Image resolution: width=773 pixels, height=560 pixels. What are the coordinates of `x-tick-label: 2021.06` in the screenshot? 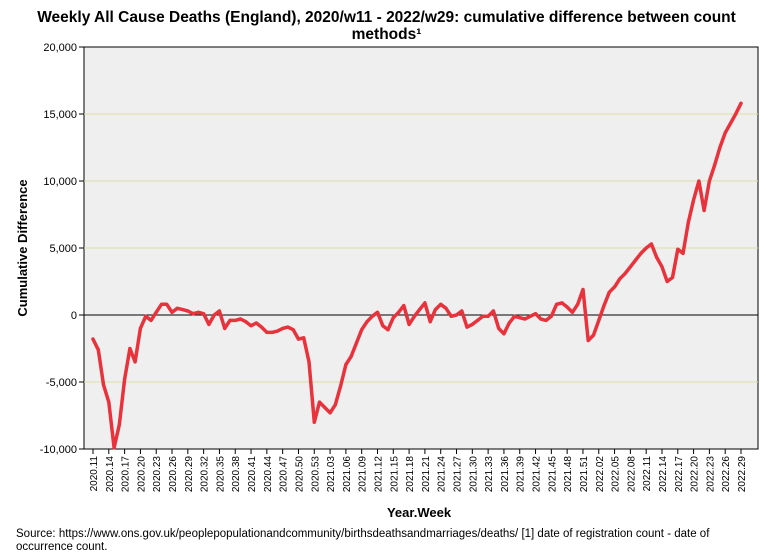 It's located at (347, 474).